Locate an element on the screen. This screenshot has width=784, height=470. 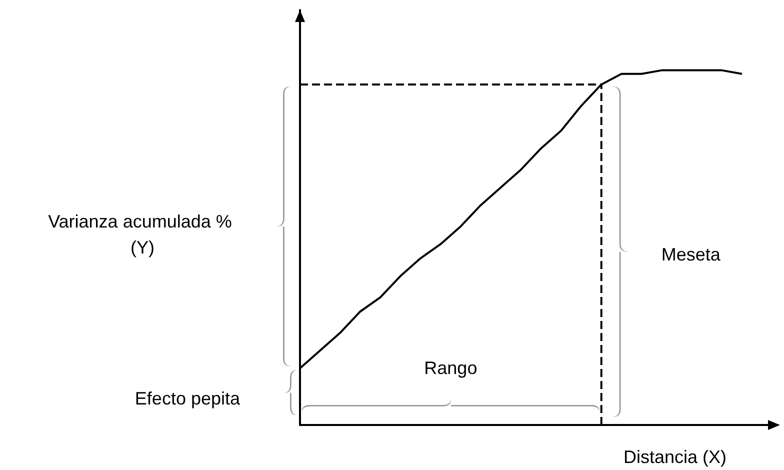
y-axis-title: Varianza acumulada % (Y) is located at coordinates (140, 234).